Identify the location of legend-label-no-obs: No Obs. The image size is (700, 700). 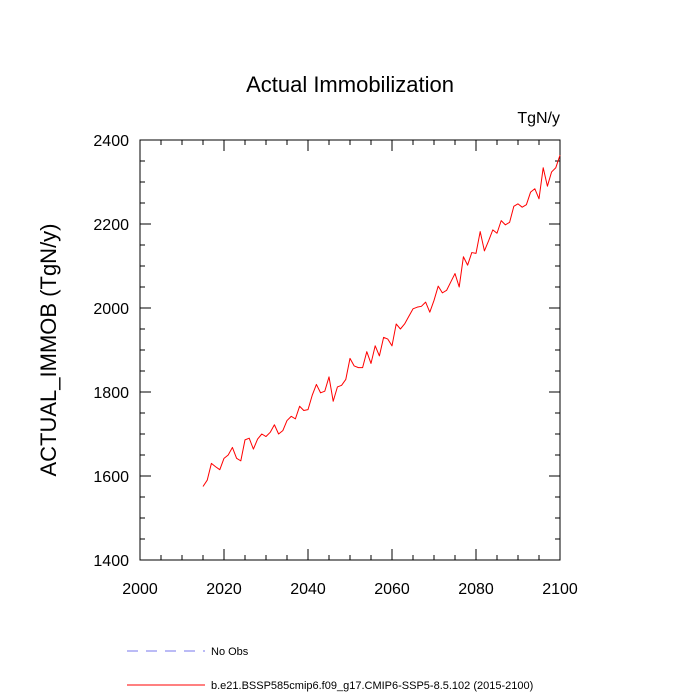
(230, 652).